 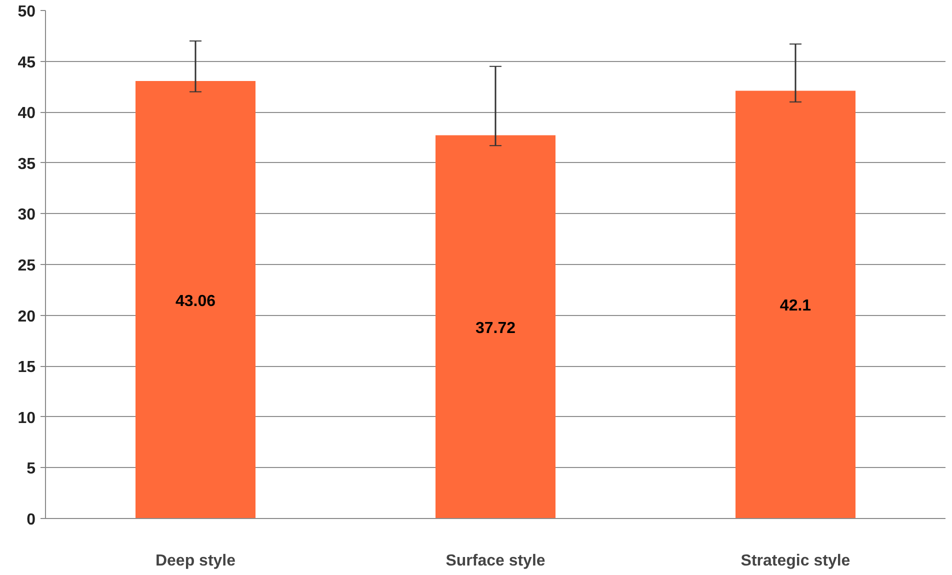 I want to click on y-tick-label: 30, so click(x=27, y=215).